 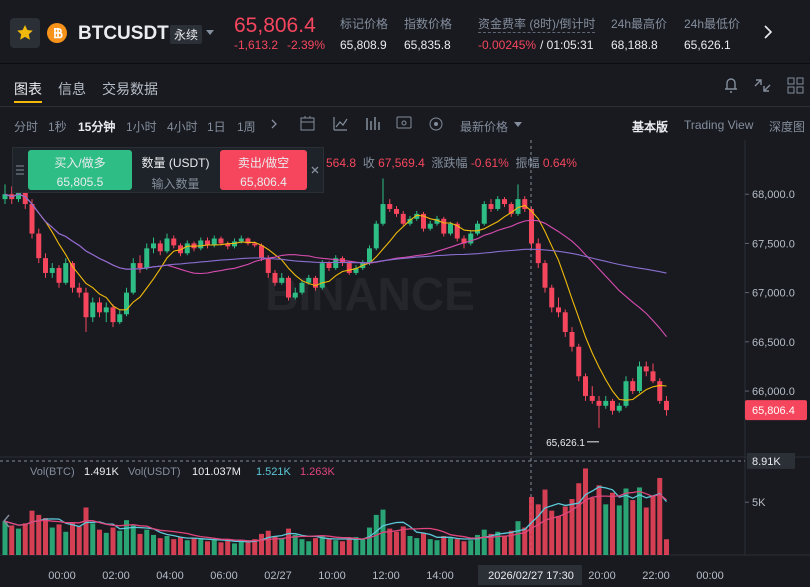 What do you see at coordinates (28, 89) in the screenshot?
I see `tab-active: 图表` at bounding box center [28, 89].